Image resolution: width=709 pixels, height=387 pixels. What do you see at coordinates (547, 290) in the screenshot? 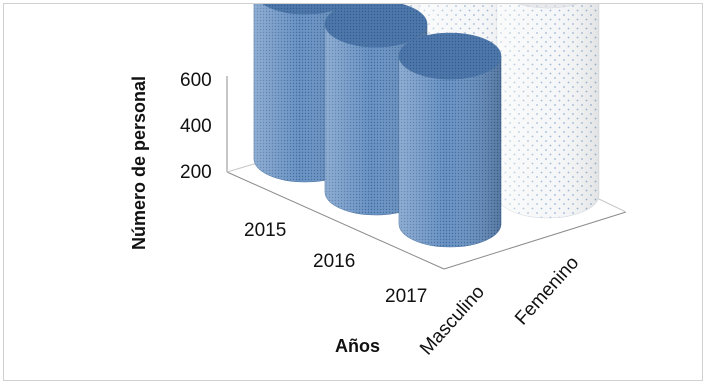
I see `depth-category-label: Femenino` at bounding box center [547, 290].